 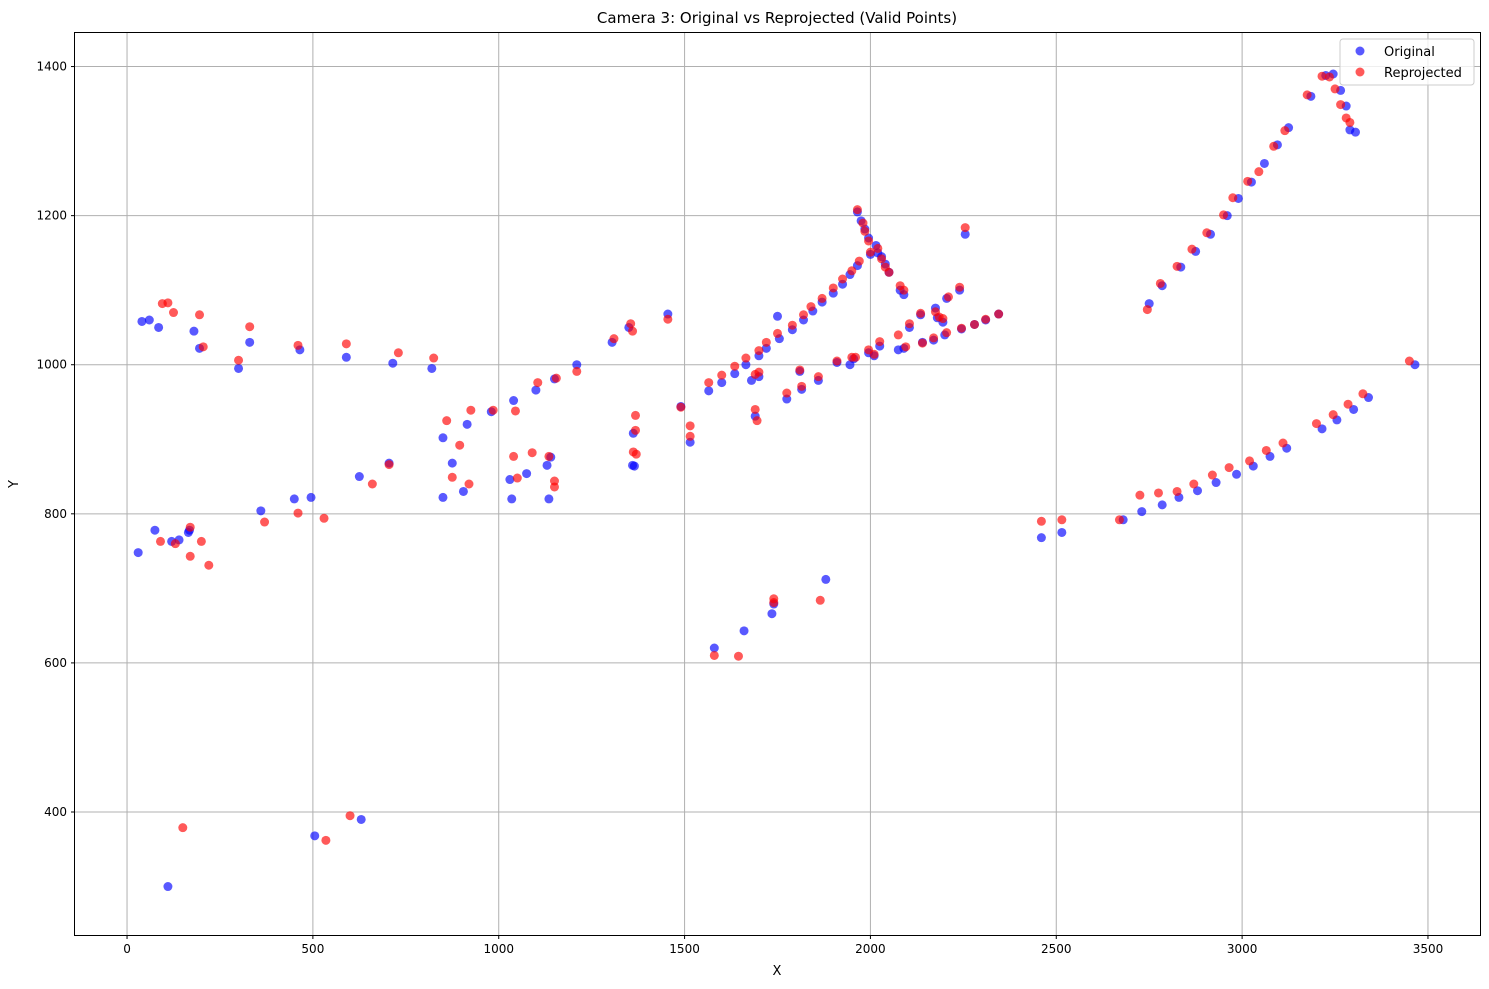 What do you see at coordinates (870, 949) in the screenshot?
I see `x-tick-label: 2000` at bounding box center [870, 949].